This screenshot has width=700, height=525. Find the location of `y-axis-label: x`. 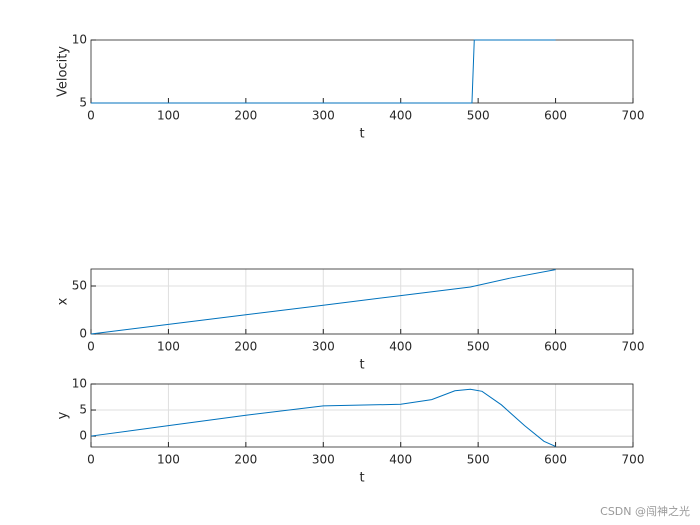

y-axis-label: x is located at coordinates (63, 301).